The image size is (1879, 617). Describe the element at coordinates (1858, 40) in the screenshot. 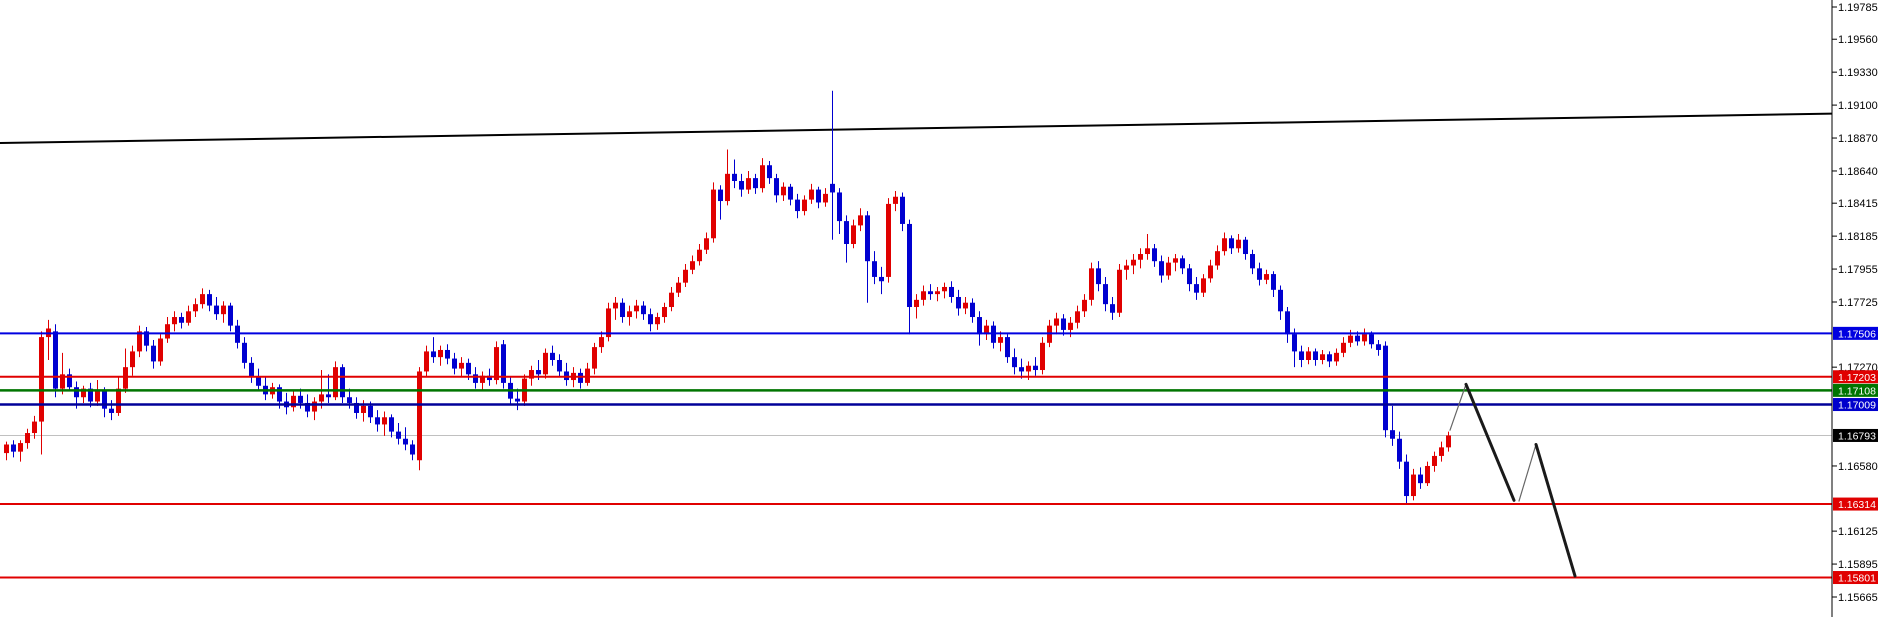

I see `price-tick-label-1.19560: 1.19560` at that location.